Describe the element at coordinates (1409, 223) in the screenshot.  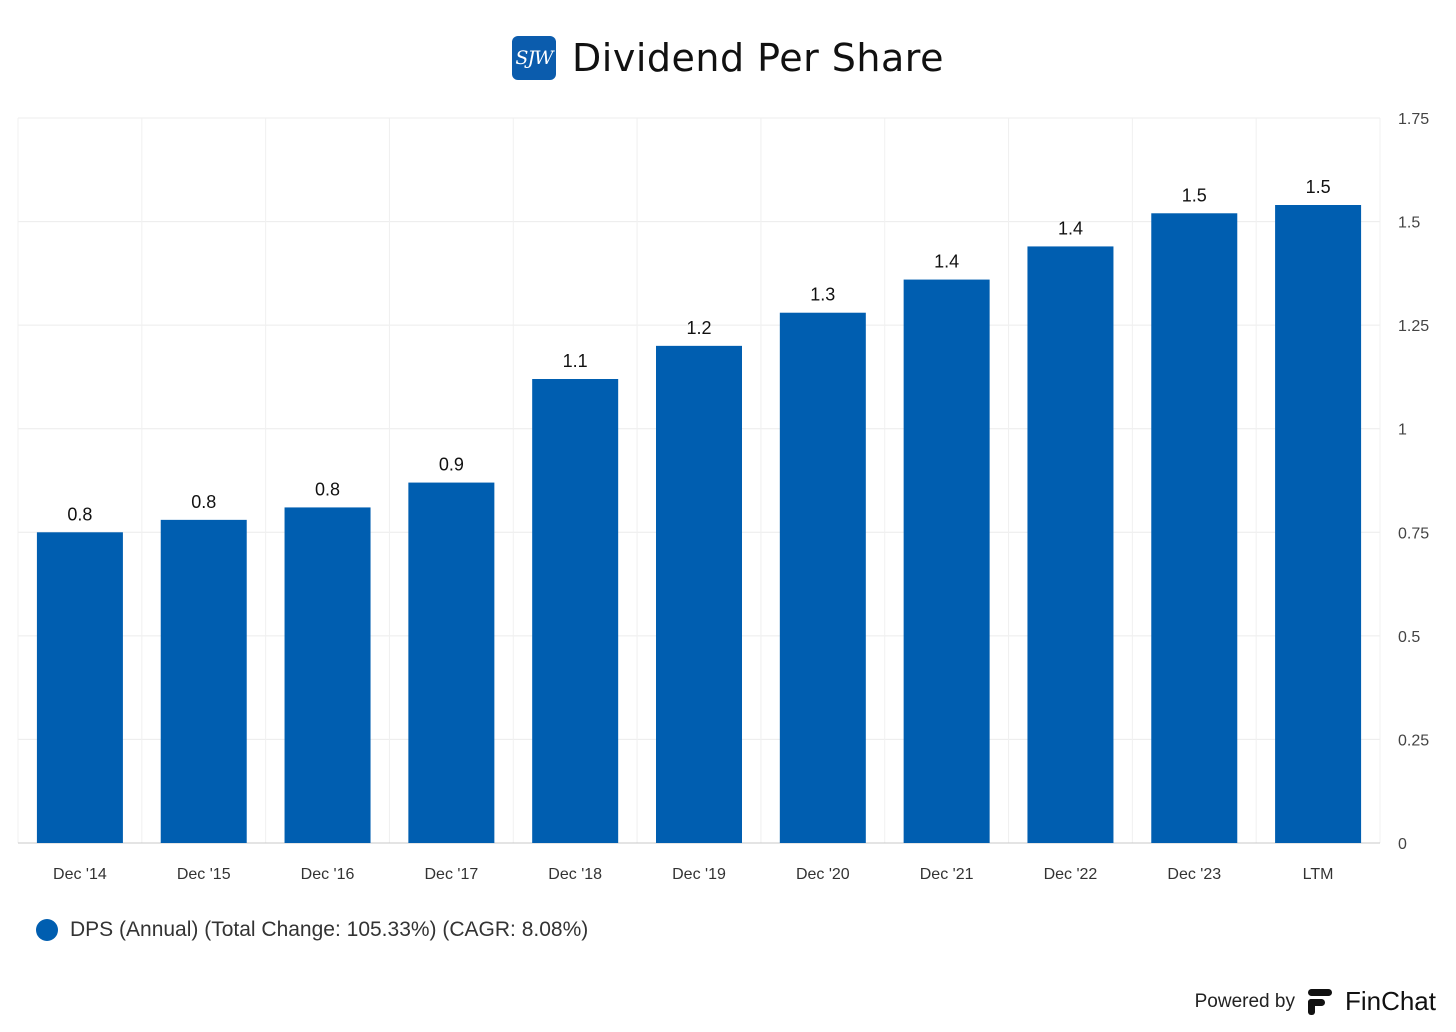
I see `y-tick-label: 1.5` at that location.